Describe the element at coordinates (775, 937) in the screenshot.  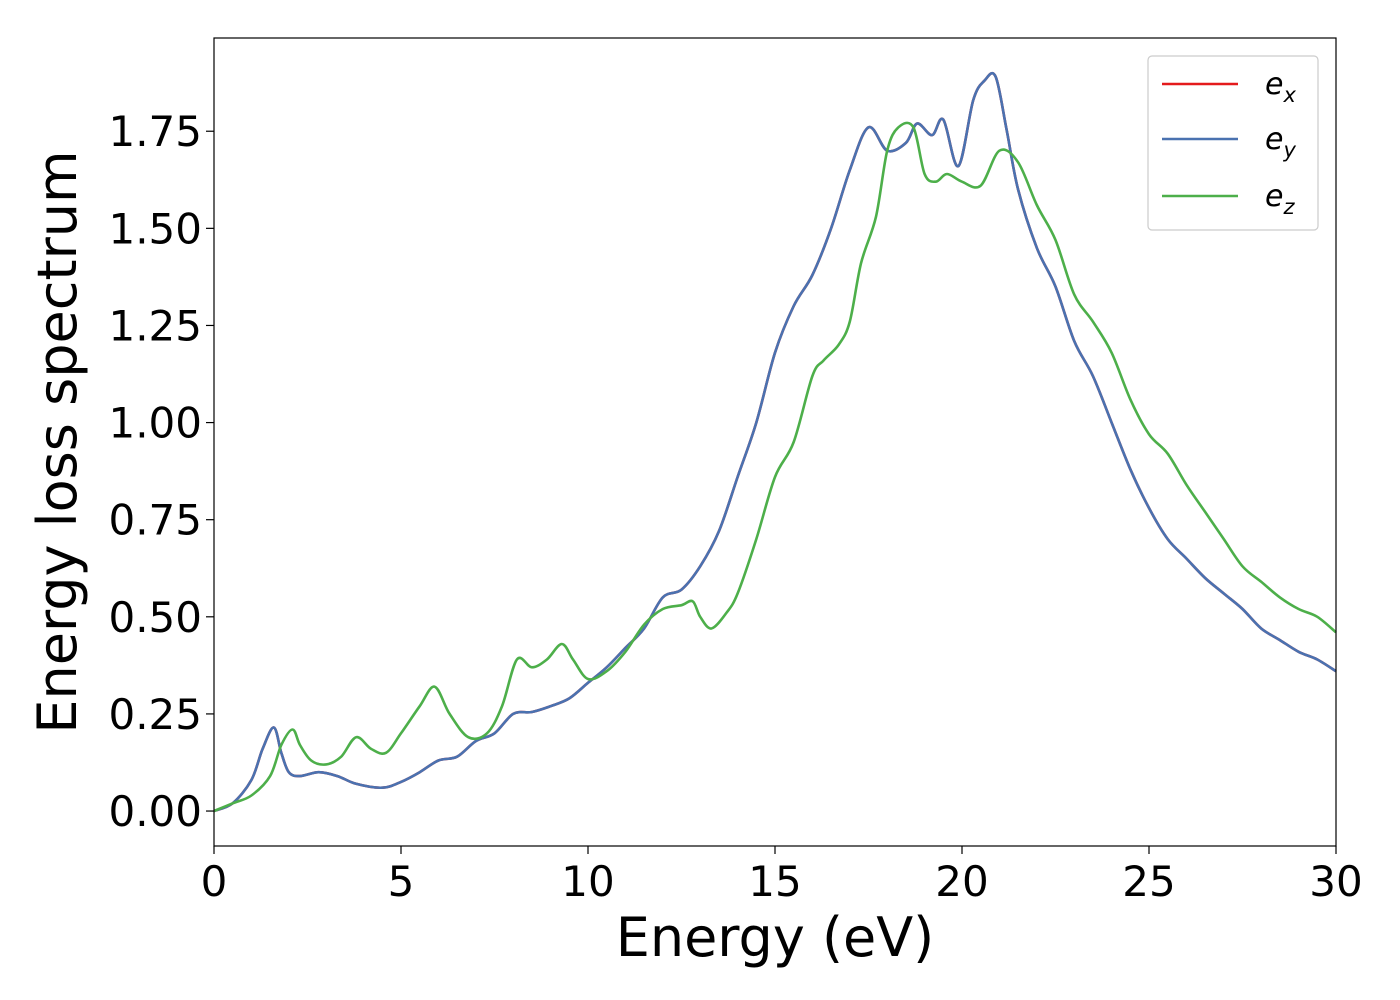
I see `x-axis-title: Energy (eV)` at that location.